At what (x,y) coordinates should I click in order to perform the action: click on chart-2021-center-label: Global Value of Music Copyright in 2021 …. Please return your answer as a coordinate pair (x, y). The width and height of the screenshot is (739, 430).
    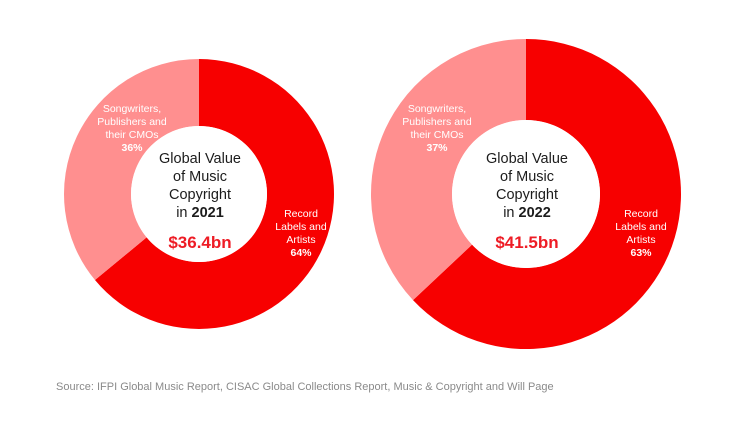
    Looking at the image, I should click on (200, 201).